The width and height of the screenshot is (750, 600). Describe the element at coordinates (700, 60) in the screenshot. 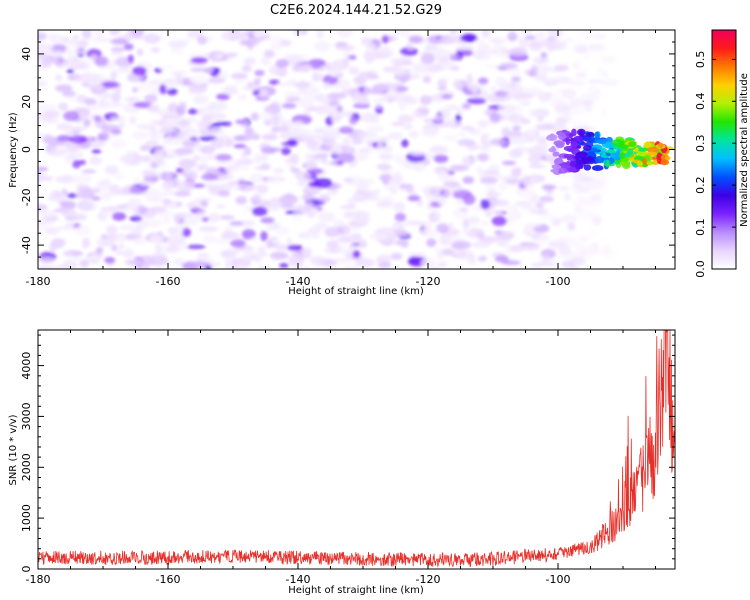

I see `colorbar-tick-label: 0.5` at that location.